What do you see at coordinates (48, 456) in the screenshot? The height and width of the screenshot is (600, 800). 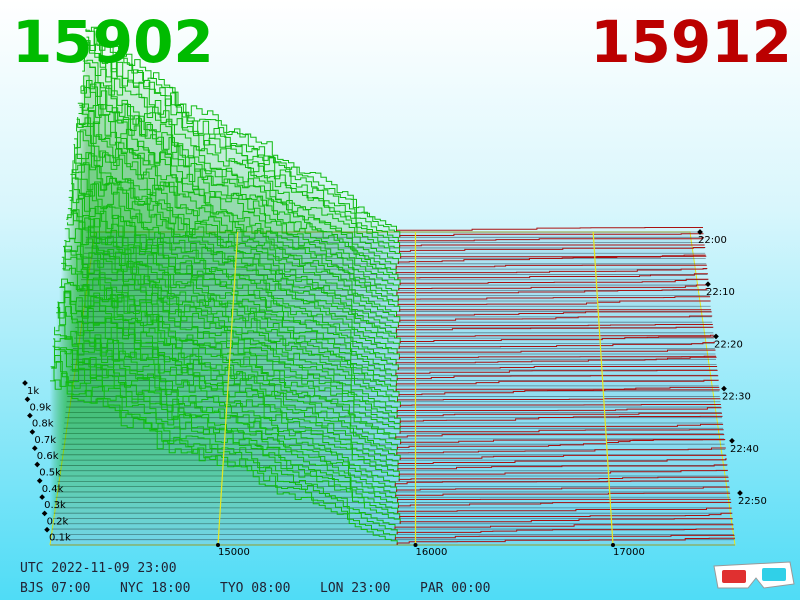 I see `depth-tick-label: 0.6k` at bounding box center [48, 456].